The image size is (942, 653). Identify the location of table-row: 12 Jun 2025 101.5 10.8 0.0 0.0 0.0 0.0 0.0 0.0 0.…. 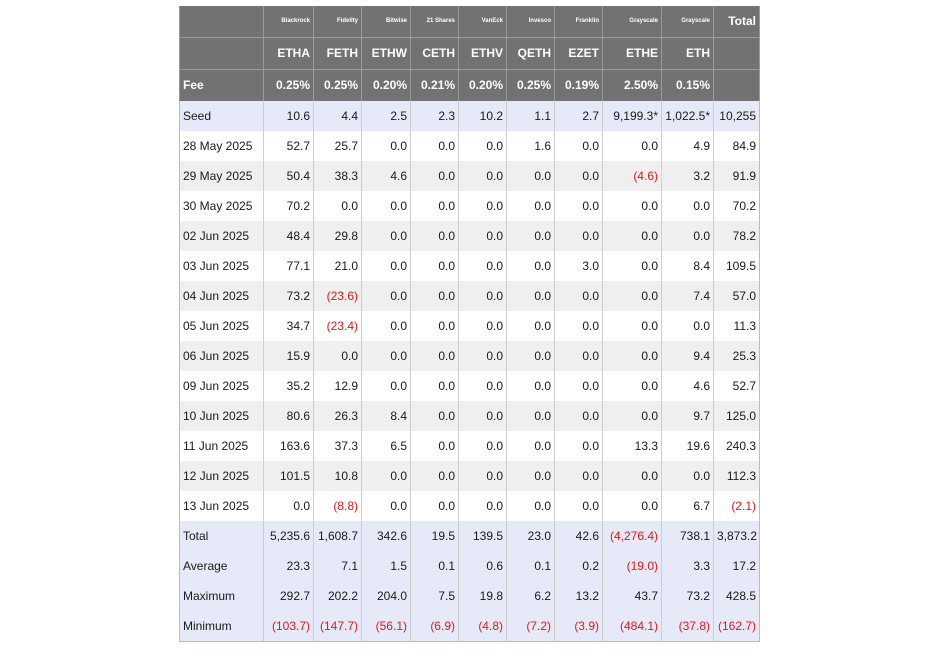
(469, 476).